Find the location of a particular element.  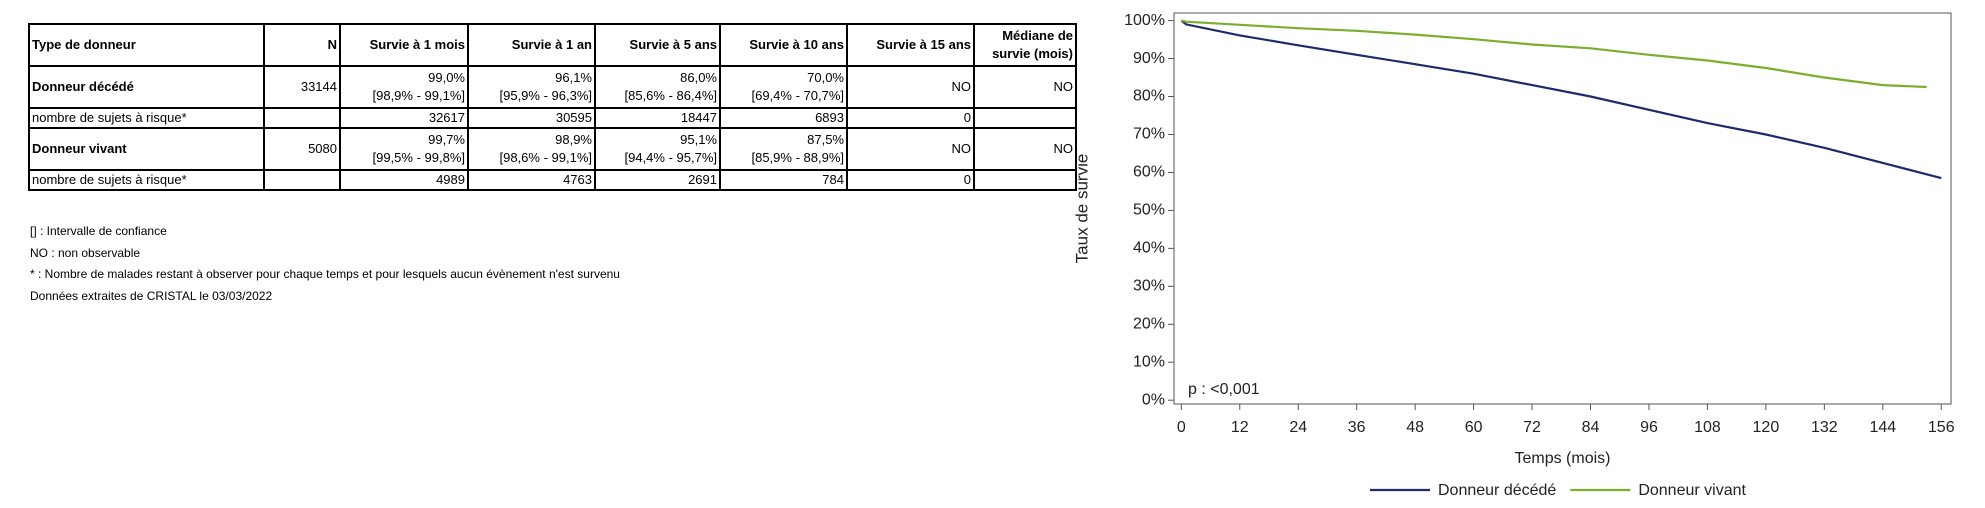

header-cell: Survie à 15 ans is located at coordinates (910, 45).